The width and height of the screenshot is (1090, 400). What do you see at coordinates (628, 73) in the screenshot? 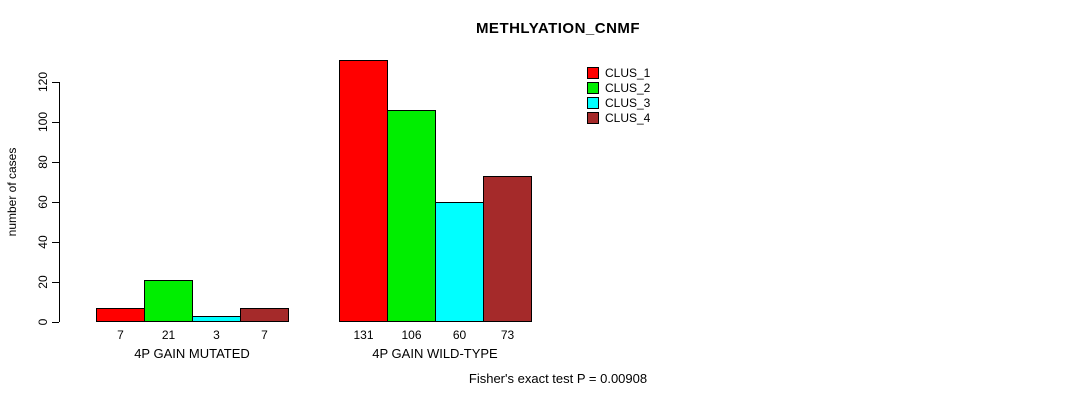
I see `legend-label: CLUS_1` at bounding box center [628, 73].